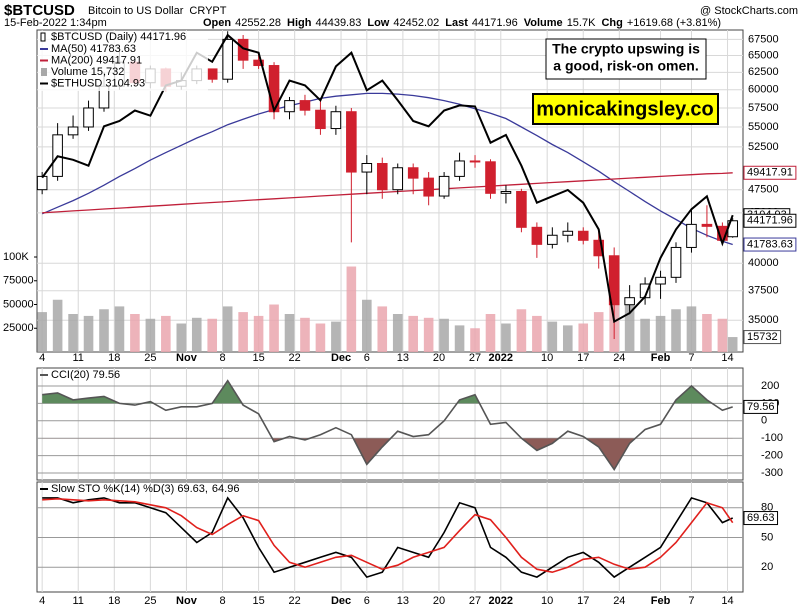 The image size is (803, 610). Describe the element at coordinates (772, 473) in the screenshot. I see `y-tick-label: -300` at that location.